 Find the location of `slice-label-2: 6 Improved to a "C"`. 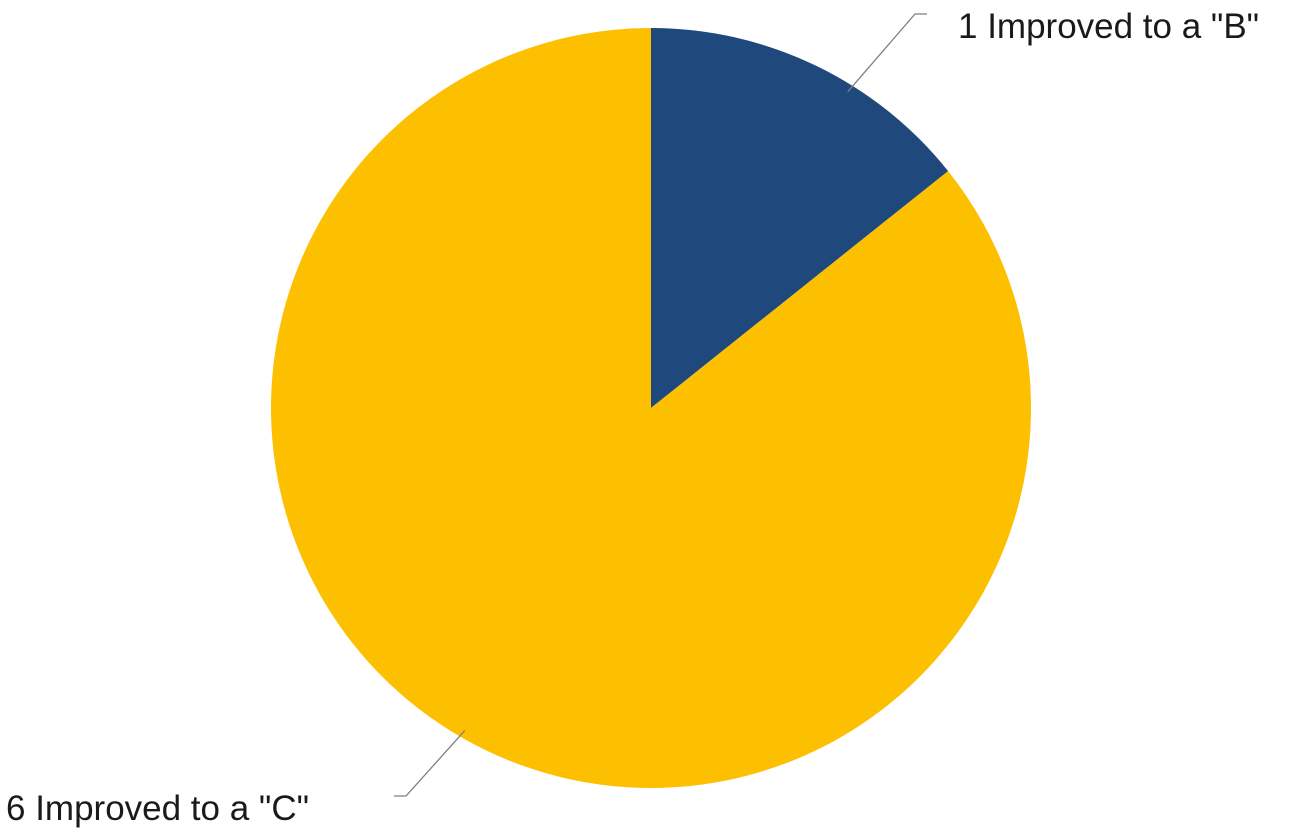

slice-label-2: 6 Improved to a "C" is located at coordinates (157, 808).